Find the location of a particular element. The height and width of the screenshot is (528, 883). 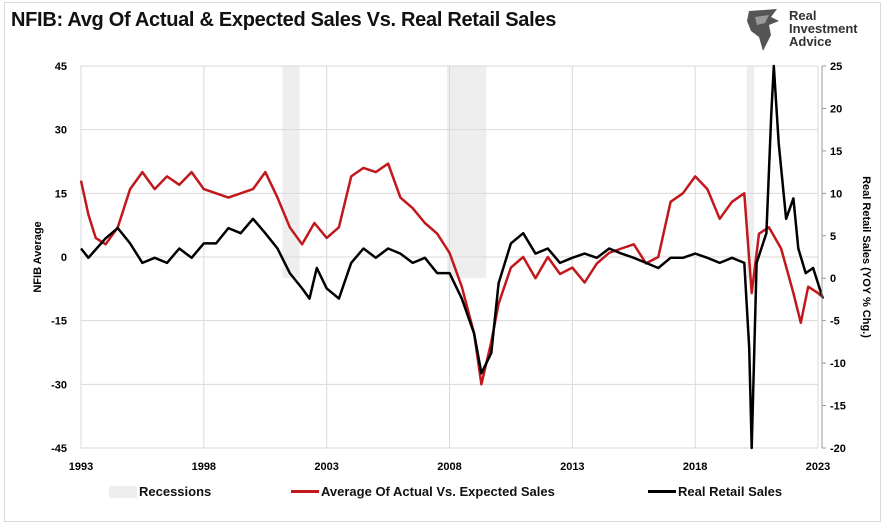

y-tick-label: -30 is located at coordinates (59, 385).